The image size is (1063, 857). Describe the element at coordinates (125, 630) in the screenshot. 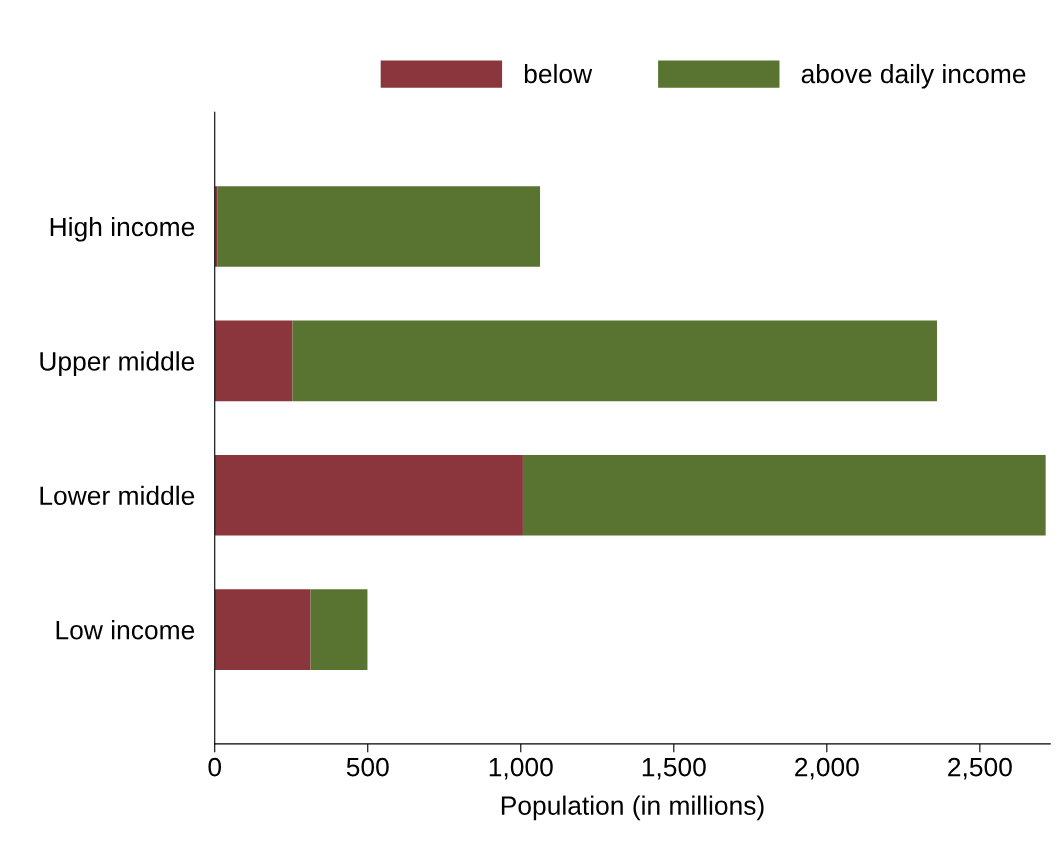

I see `y-tick-label: Low income` at that location.